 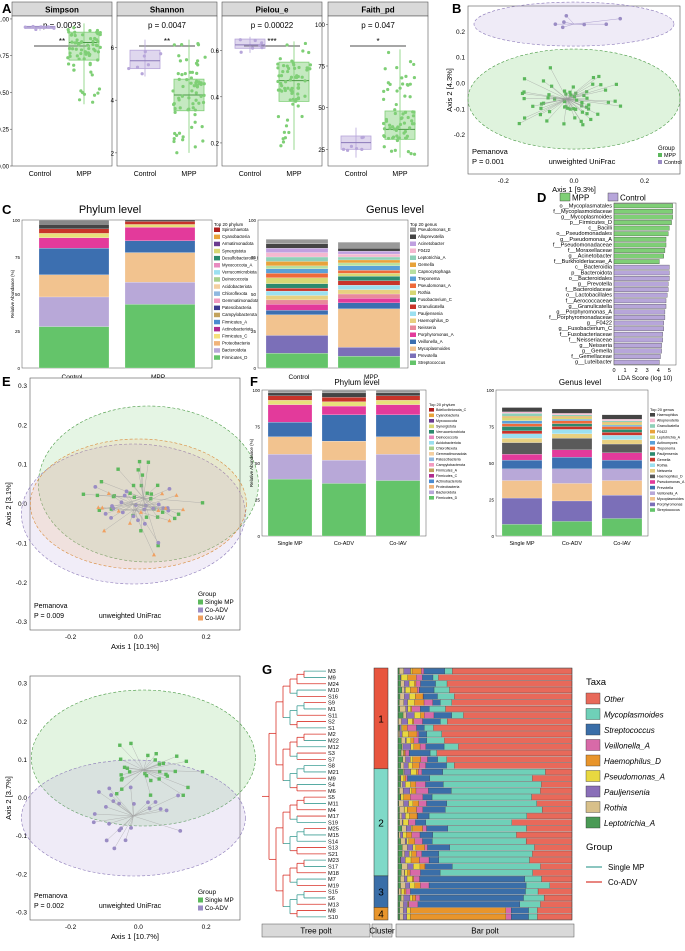 I want to click on legend-label: Firmicutes_D, so click(x=447, y=498).